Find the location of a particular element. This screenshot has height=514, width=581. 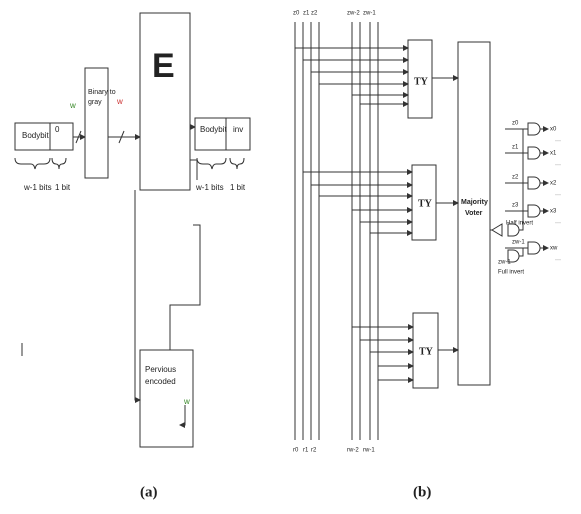

output-label: x1 is located at coordinates (553, 154).